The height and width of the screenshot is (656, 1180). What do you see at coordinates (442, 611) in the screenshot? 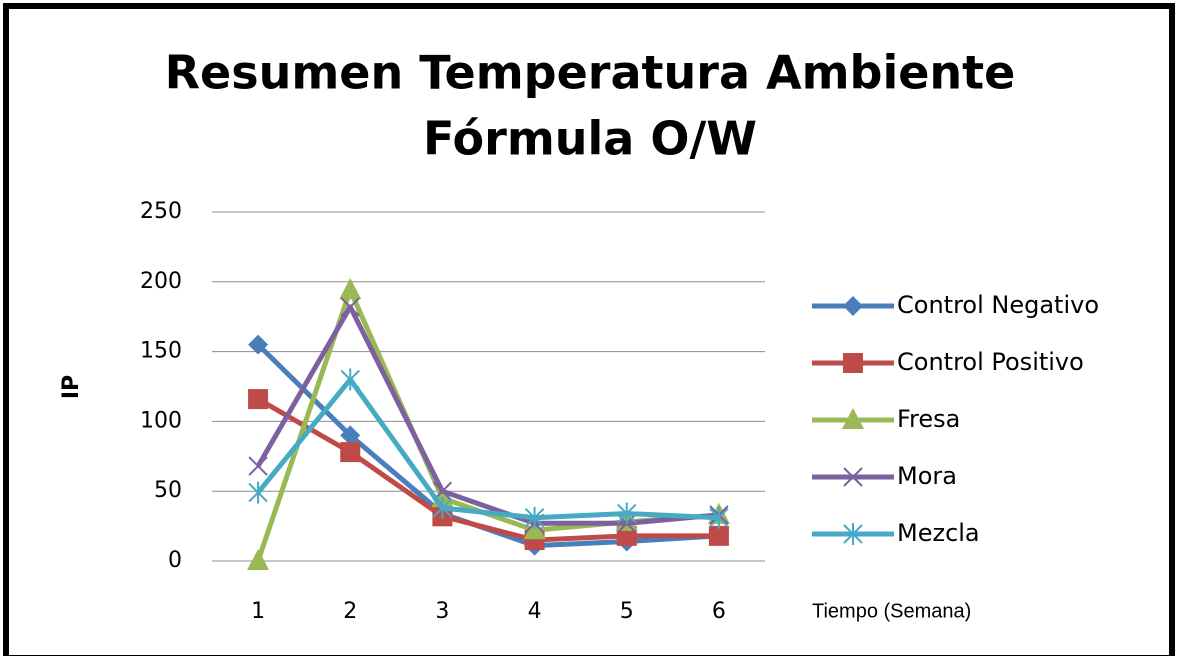
I see `x-tick-label: 3` at bounding box center [442, 611].